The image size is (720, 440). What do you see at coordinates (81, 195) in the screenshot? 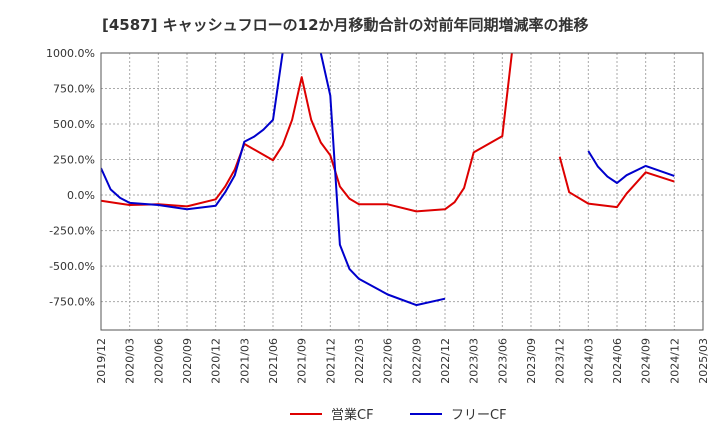
I see `y-tick-label: 0.0%` at bounding box center [81, 195].